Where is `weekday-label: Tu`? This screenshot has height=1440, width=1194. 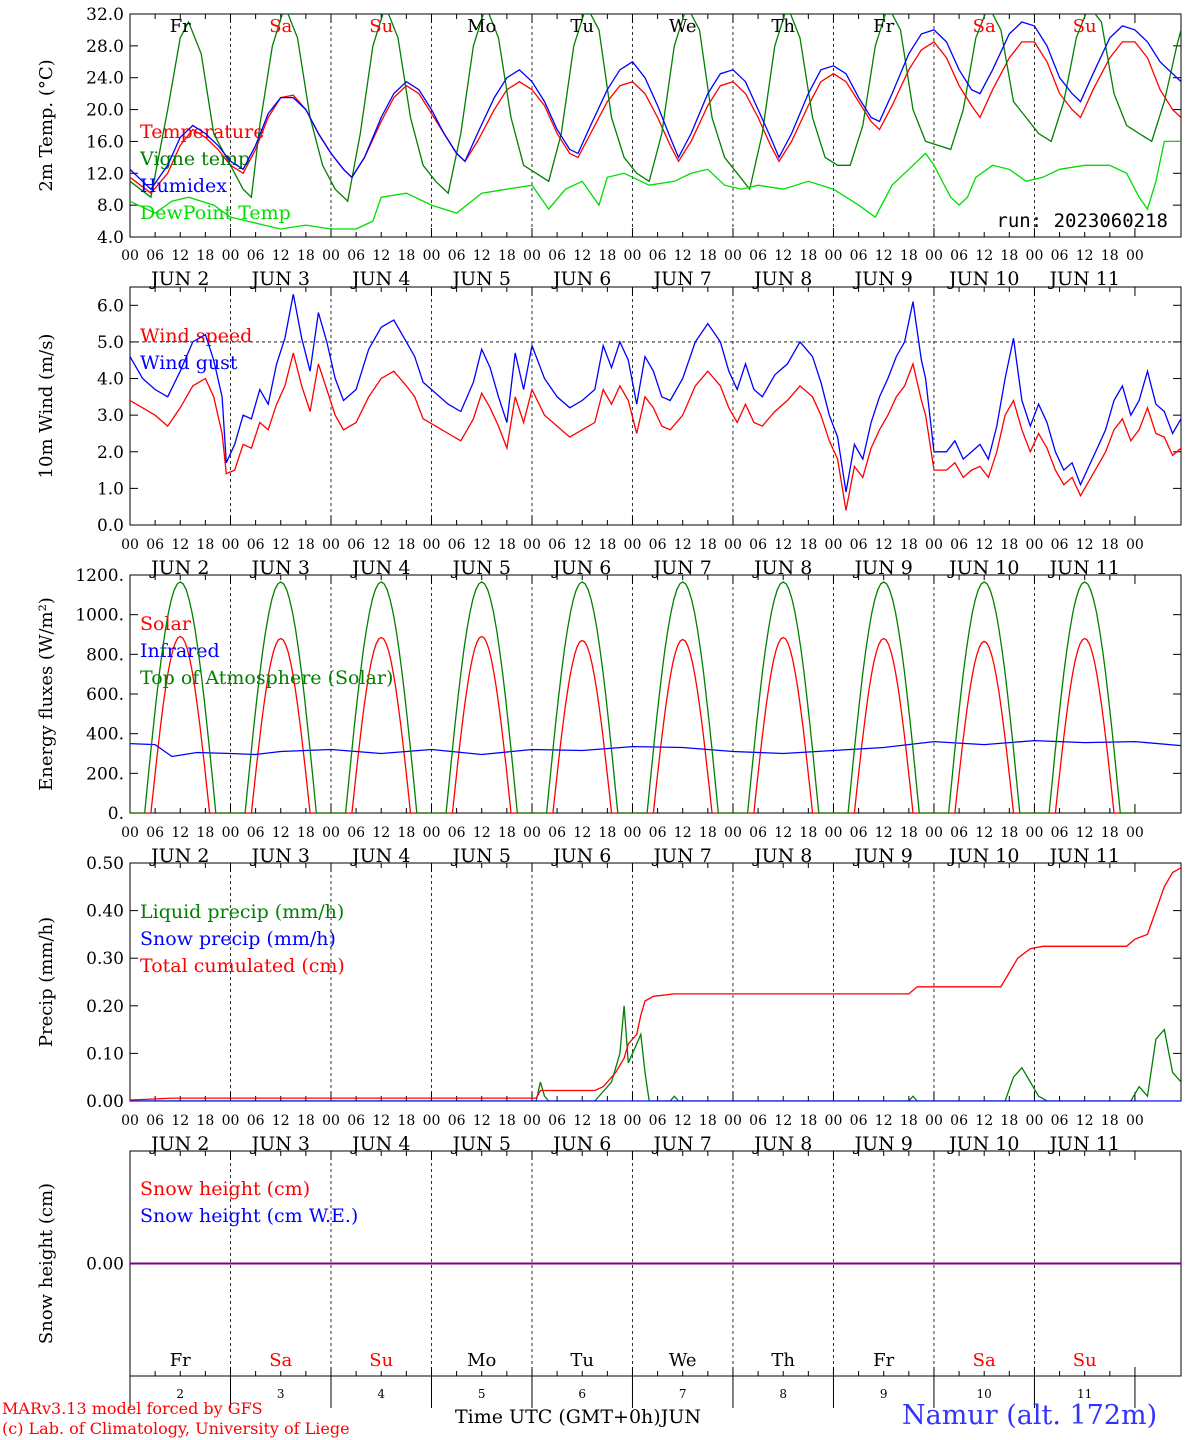
weekday-label: Tu is located at coordinates (582, 26).